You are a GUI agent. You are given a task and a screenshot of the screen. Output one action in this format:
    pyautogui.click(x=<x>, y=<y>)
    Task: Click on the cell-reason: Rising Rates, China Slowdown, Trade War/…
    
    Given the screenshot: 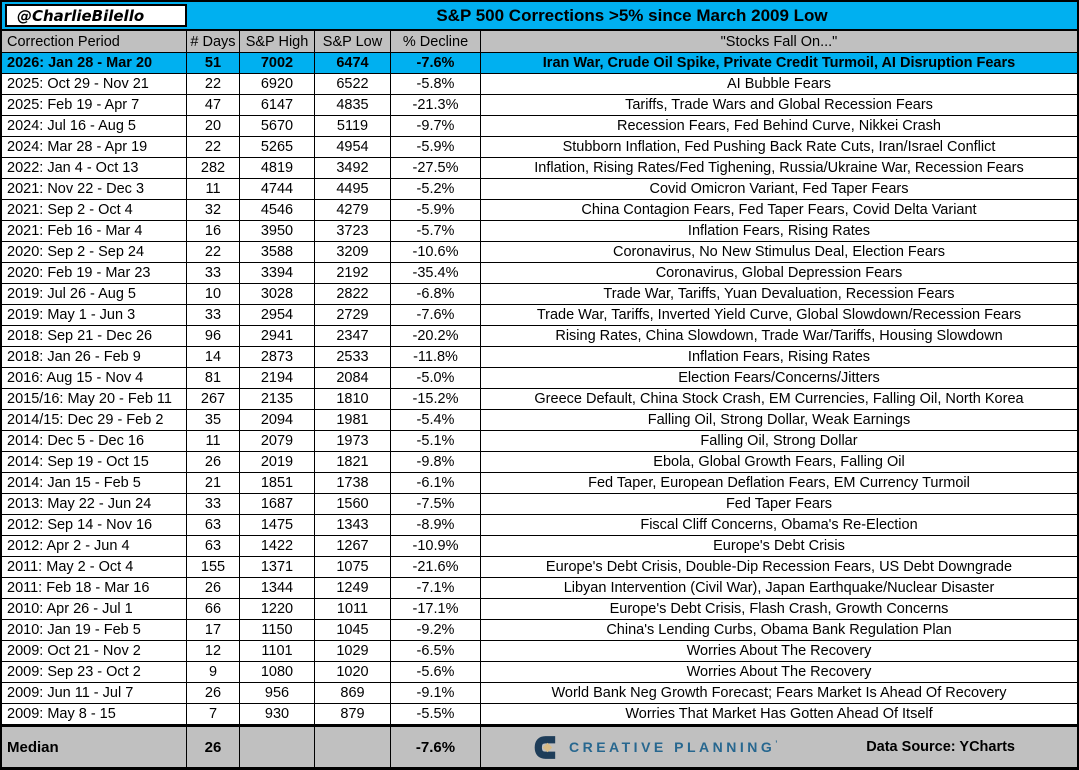 What is the action you would take?
    pyautogui.click(x=779, y=336)
    